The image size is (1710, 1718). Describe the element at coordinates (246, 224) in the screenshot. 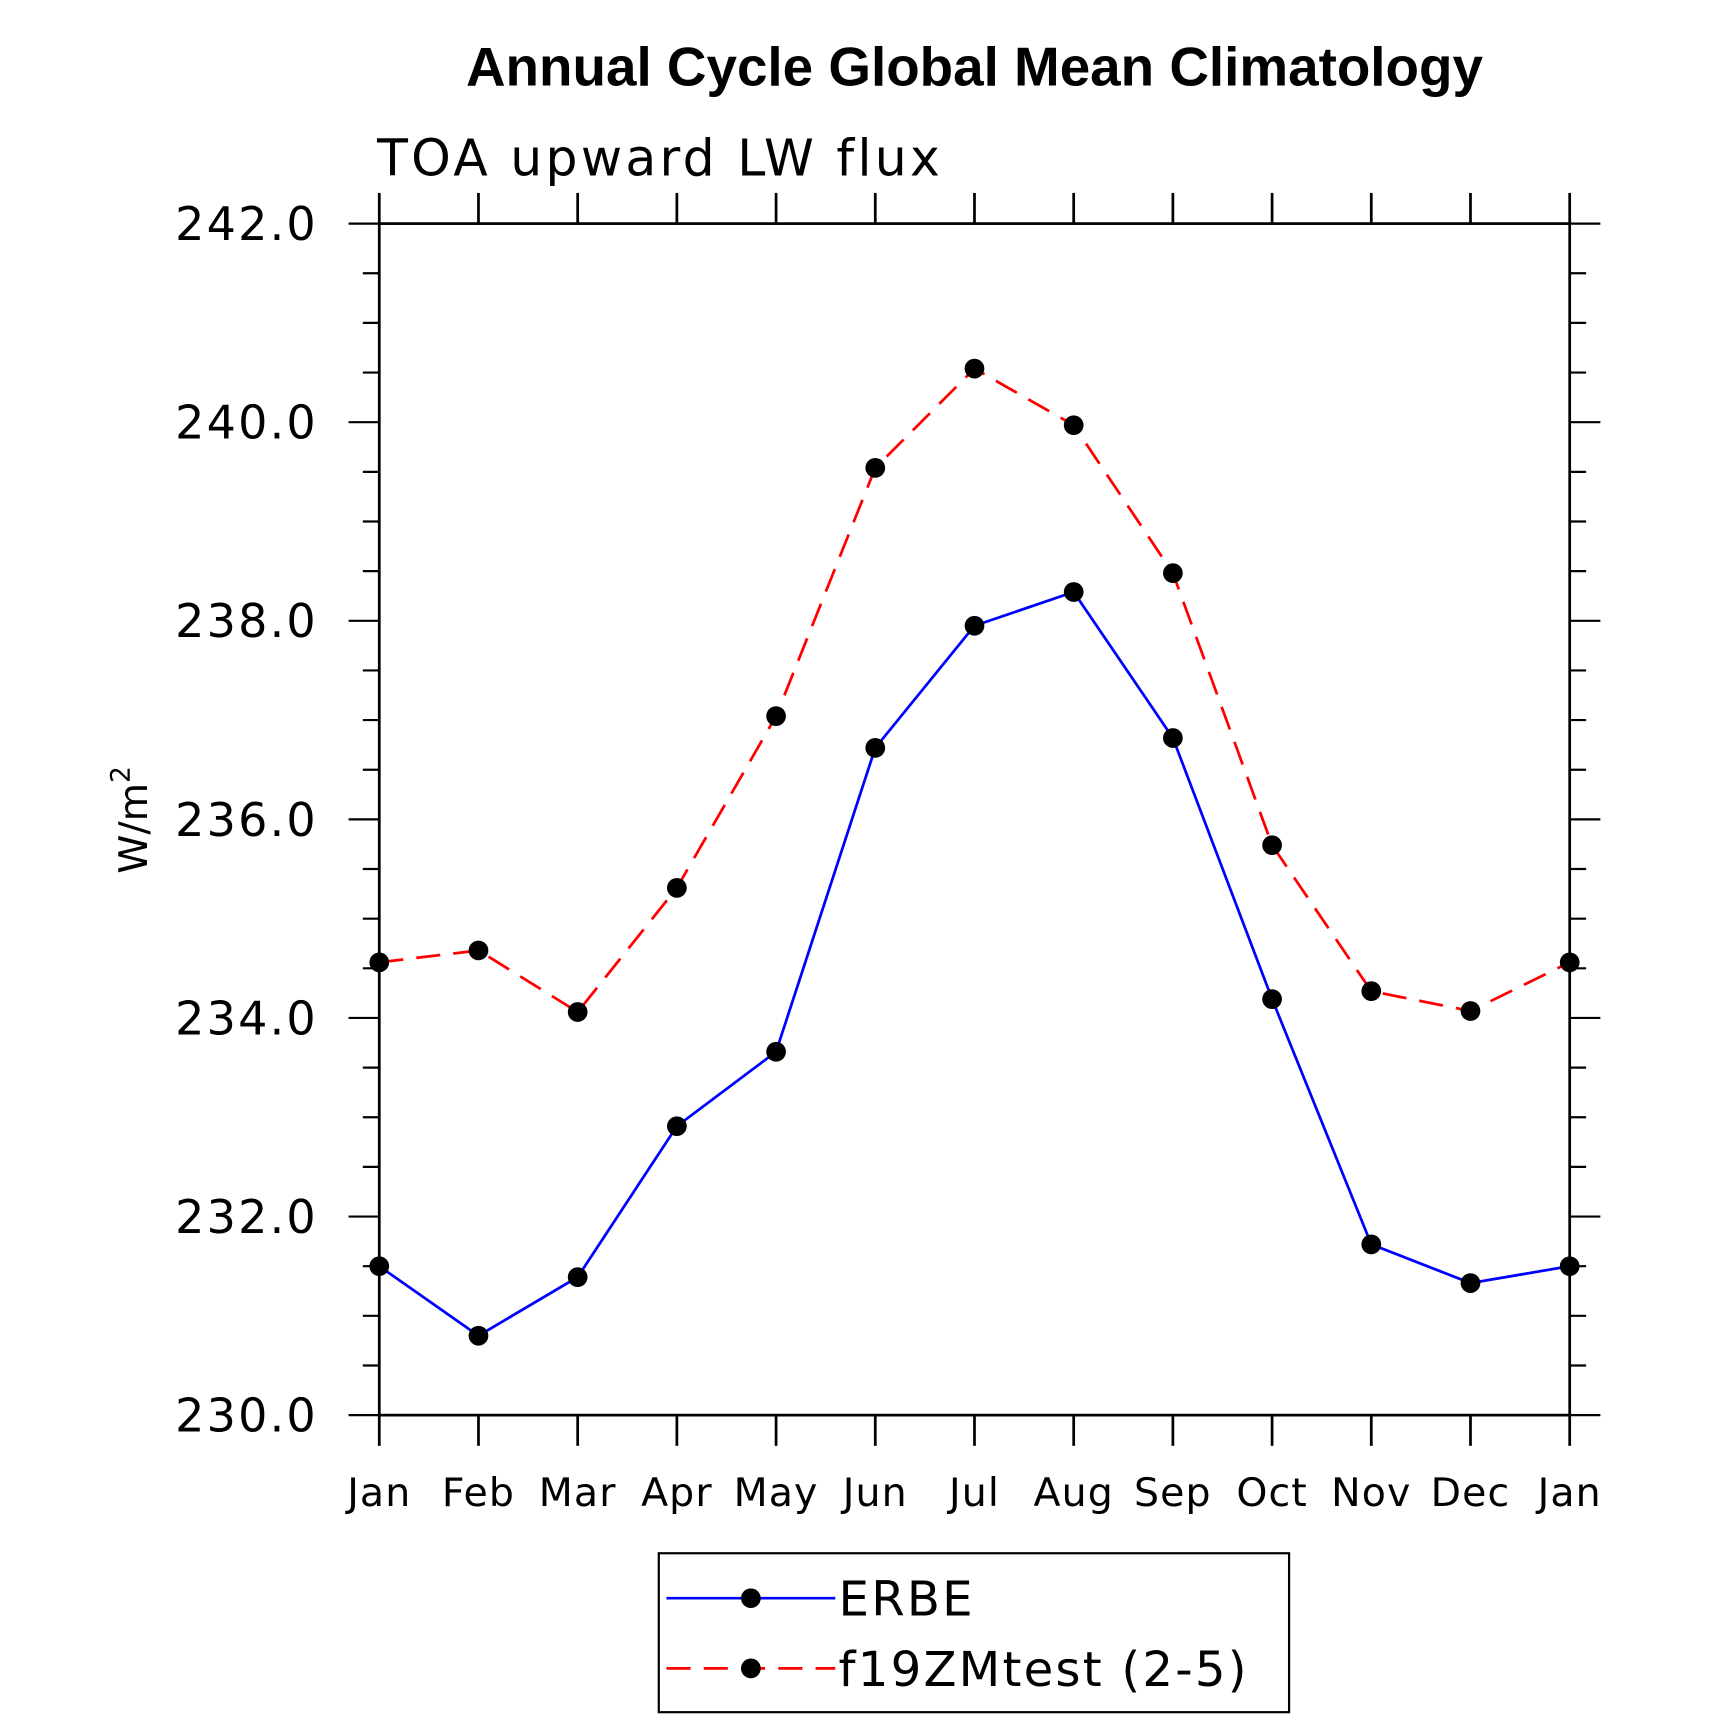

I see `y-tick-label: 242.0` at that location.